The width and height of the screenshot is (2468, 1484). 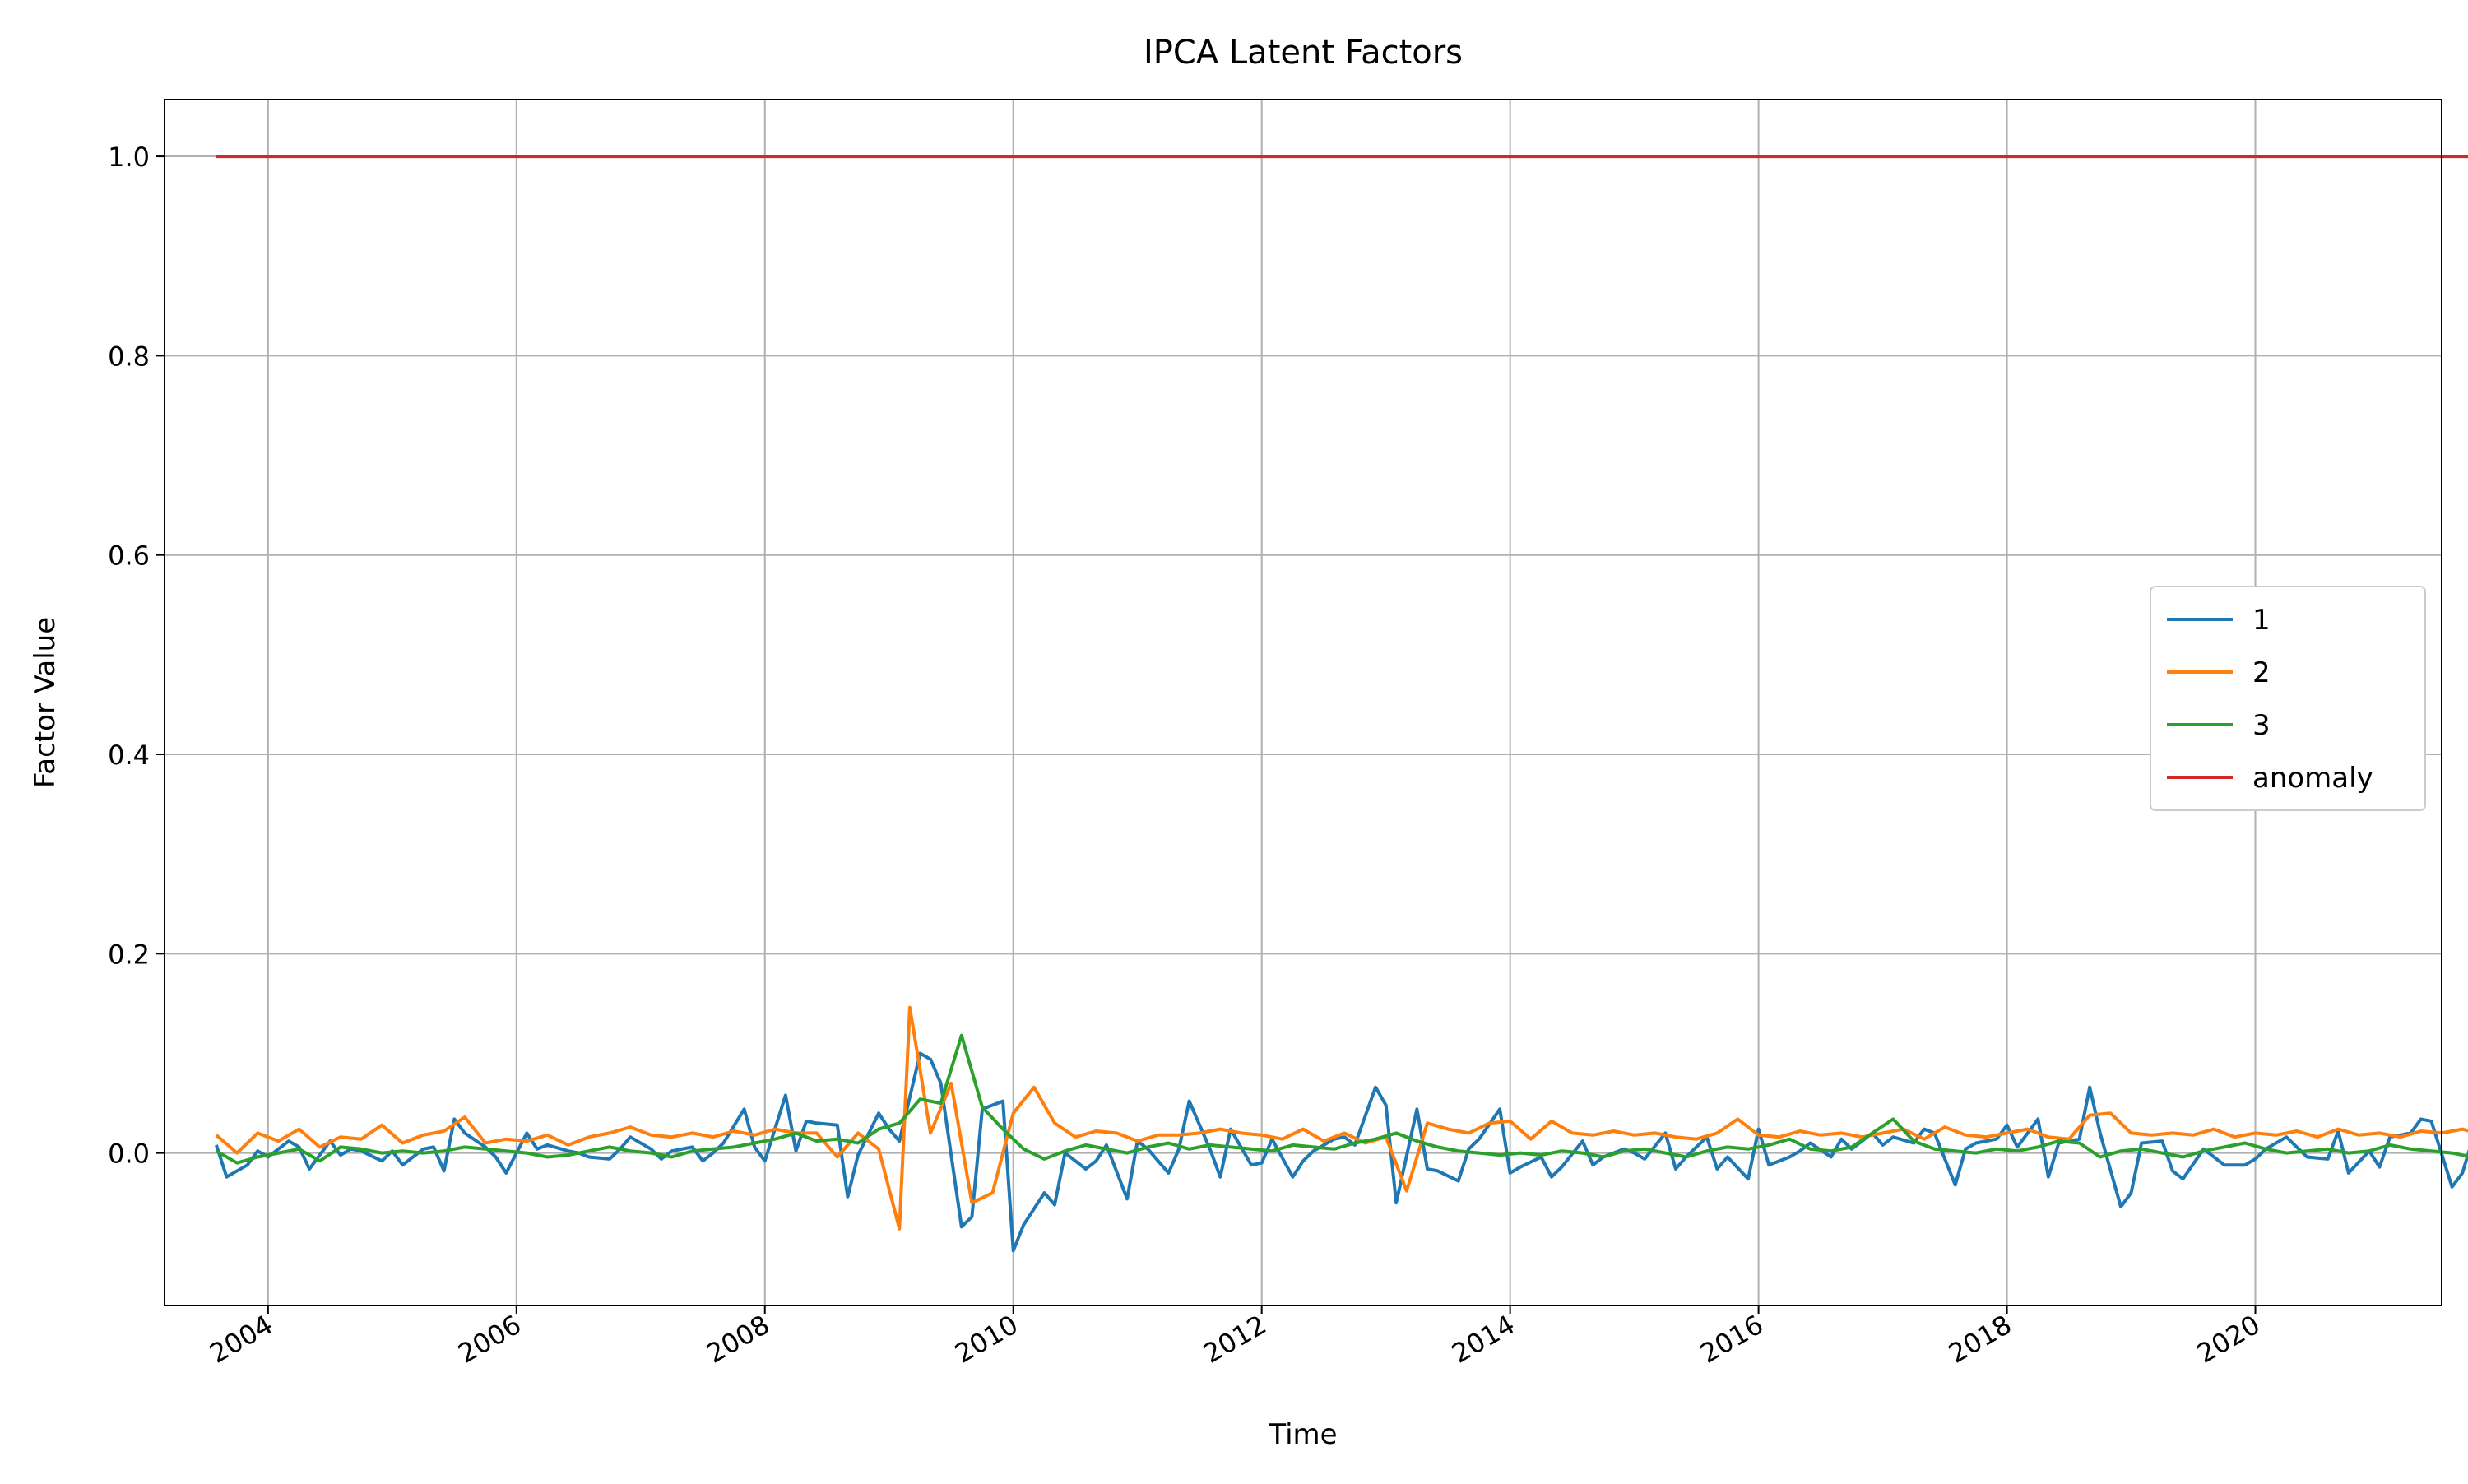 I want to click on y-tick-label: 0.8, so click(x=129, y=356).